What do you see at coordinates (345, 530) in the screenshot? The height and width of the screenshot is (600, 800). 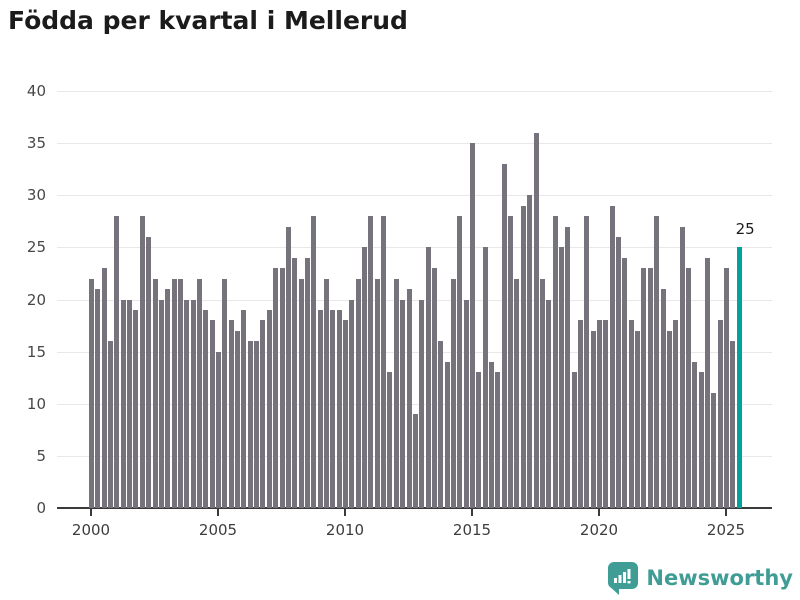 I see `x-axis-tick-label: 2010` at bounding box center [345, 530].